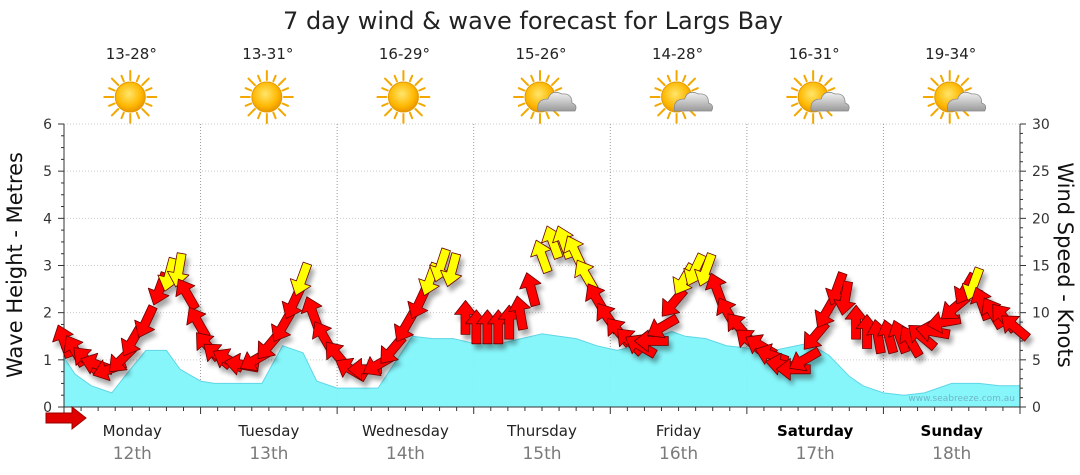 Image resolution: width=1080 pixels, height=475 pixels. Describe the element at coordinates (1041, 314) in the screenshot. I see `y-tick-label-right: 10` at that location.